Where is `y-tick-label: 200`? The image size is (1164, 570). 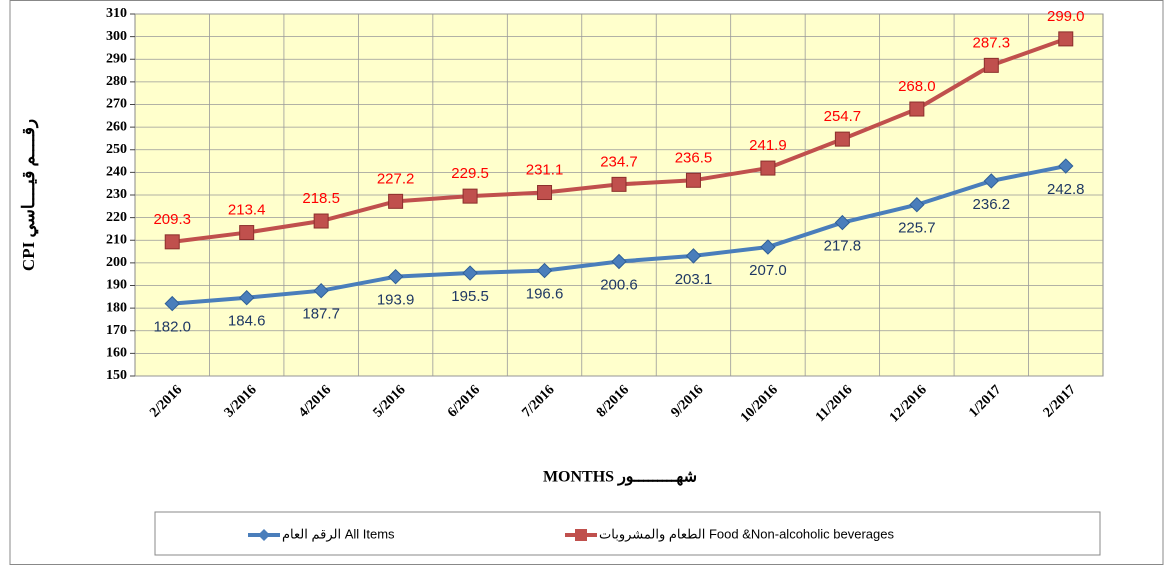
y-tick-label: 200 is located at coordinates (116, 262).